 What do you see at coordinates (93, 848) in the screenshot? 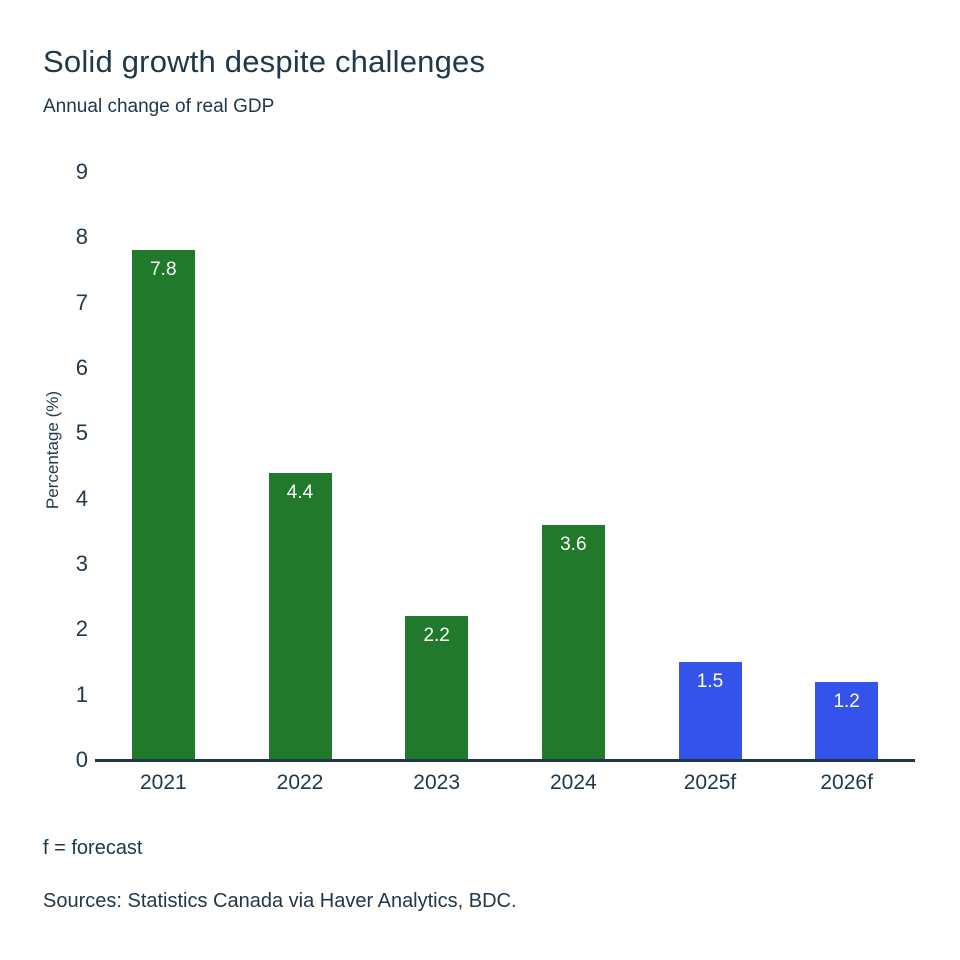
I see `footnote-forecast: f = forecast` at bounding box center [93, 848].